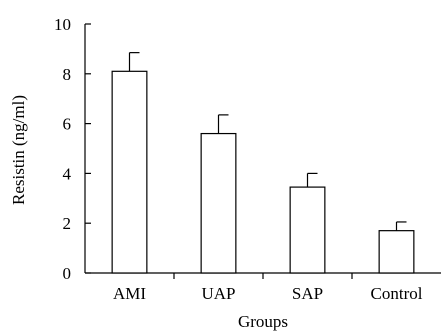  I want to click on x-tick-label: AMI, so click(129, 293).